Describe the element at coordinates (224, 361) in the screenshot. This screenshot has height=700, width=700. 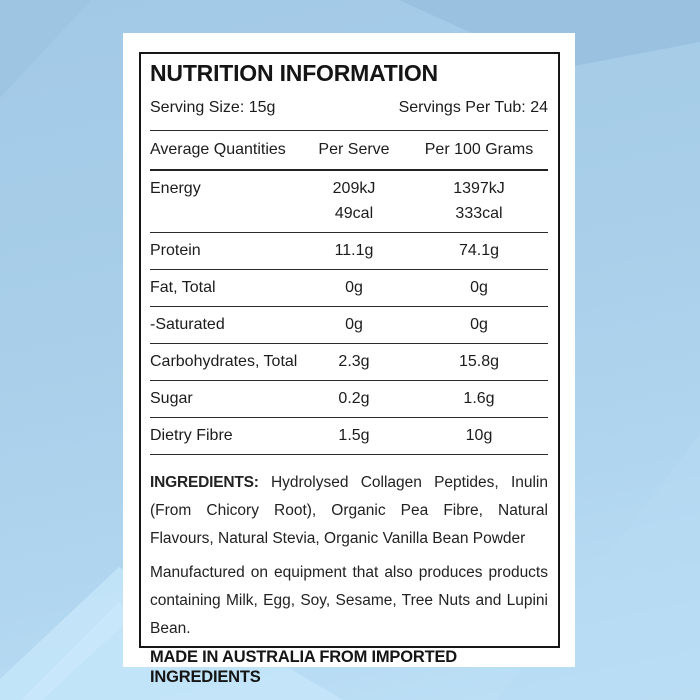
I see `row-label: Carbohydrates, Total` at that location.